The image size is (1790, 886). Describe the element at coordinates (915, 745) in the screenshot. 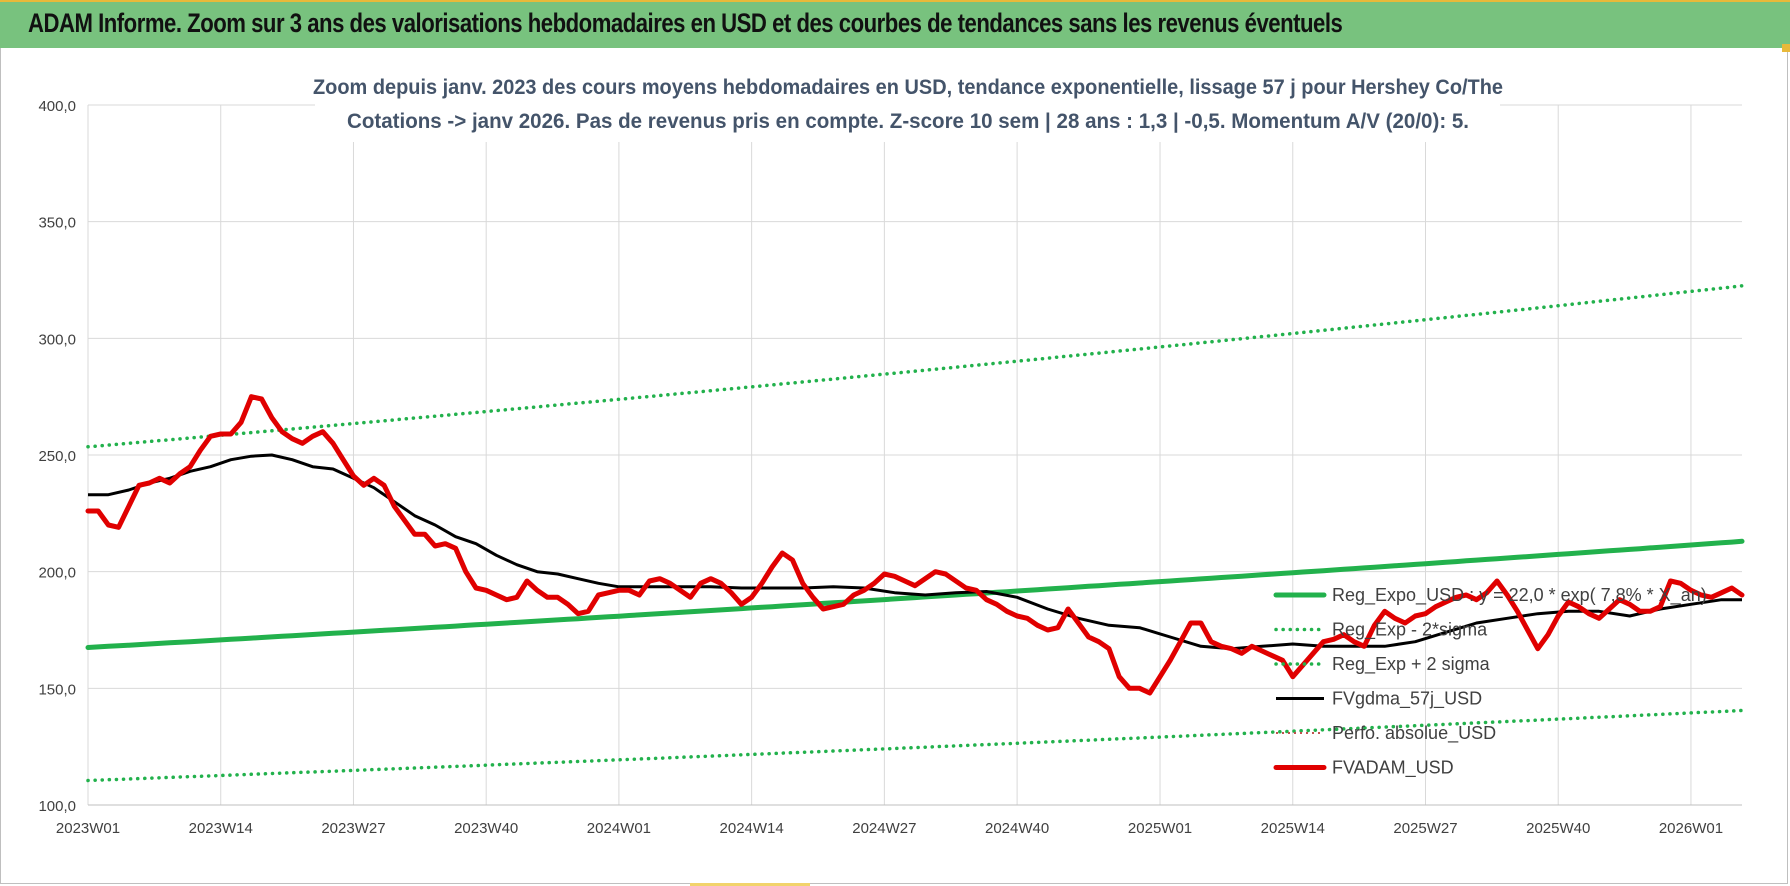

I see `series-line-reg-exp-2-sigma` at that location.